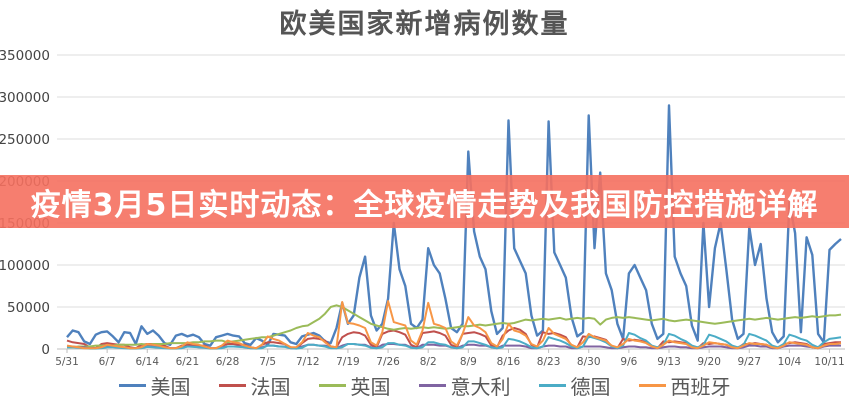 Image resolution: width=849 pixels, height=400 pixels. I want to click on legend-marker-spain, so click(652, 385).